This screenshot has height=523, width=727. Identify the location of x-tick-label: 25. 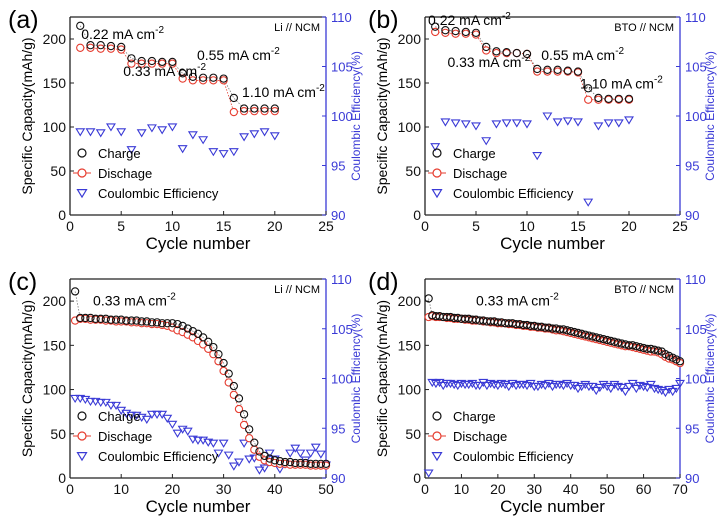
(680, 226).